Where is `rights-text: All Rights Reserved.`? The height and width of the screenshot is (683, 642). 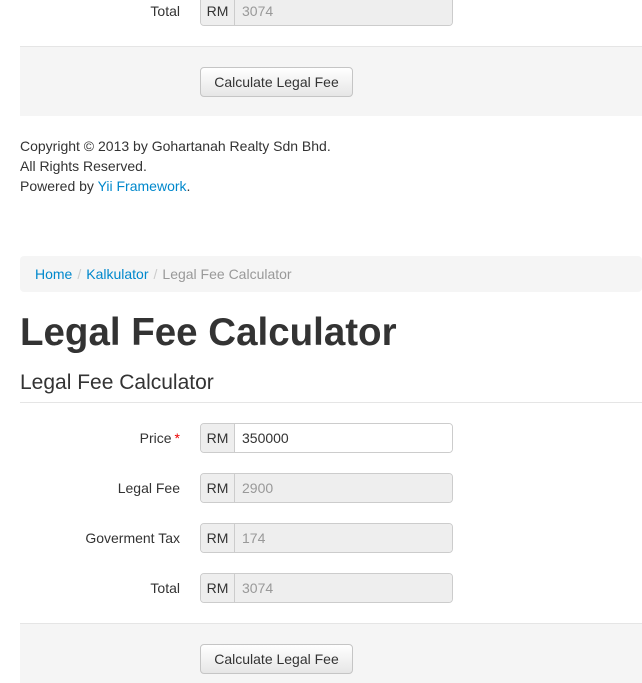
rights-text: All Rights Reserved. is located at coordinates (83, 166).